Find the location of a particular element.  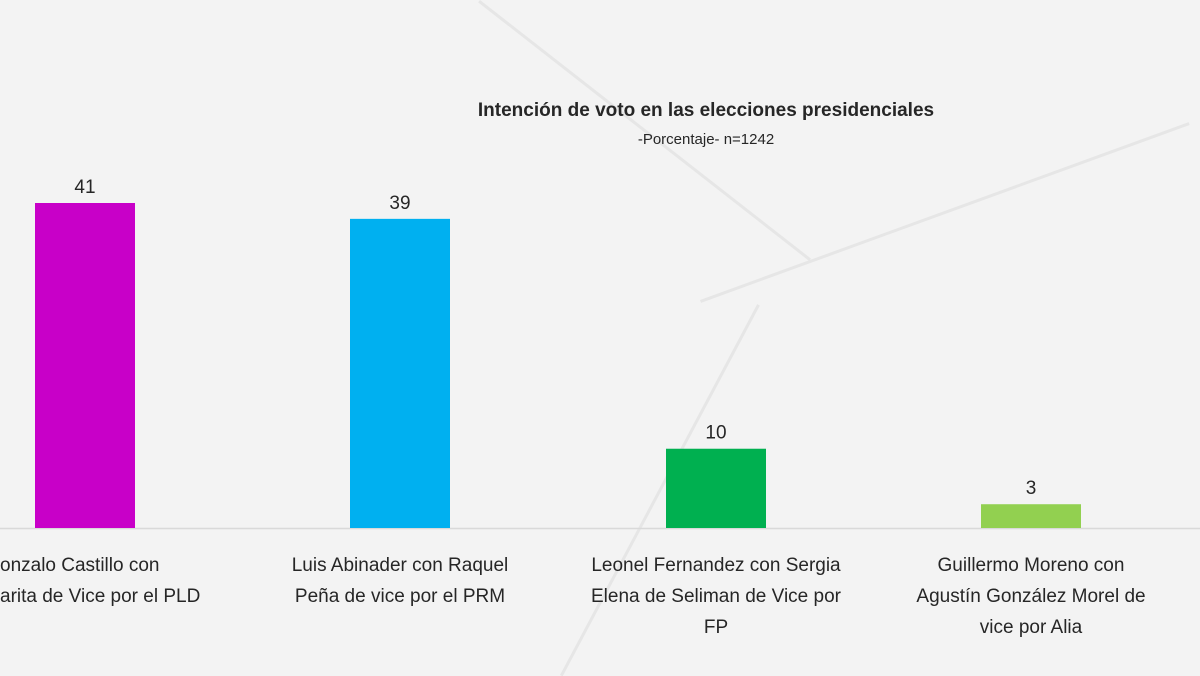

category-label-line: Leonel Fernandez con Sergia is located at coordinates (716, 565).